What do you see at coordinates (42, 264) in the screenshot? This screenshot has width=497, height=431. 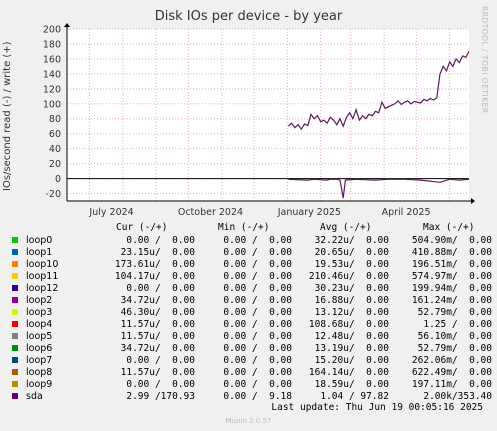 I see `legend-name: loop10` at bounding box center [42, 264].